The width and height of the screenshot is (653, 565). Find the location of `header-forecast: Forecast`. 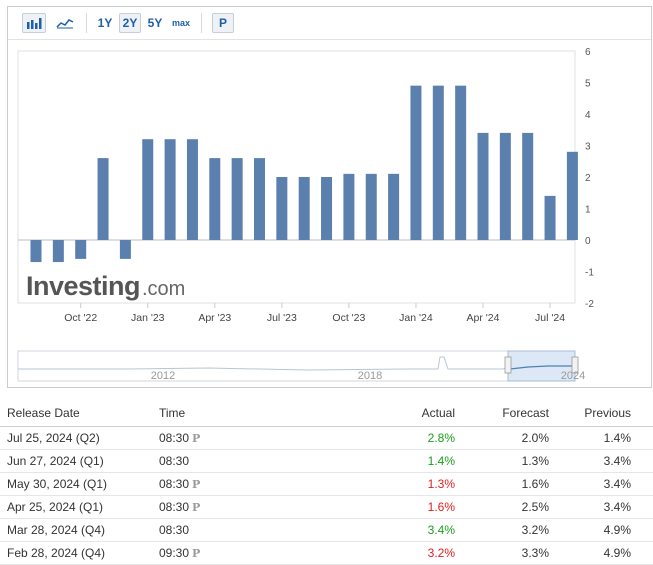

header-forecast: Forecast is located at coordinates (525, 413).